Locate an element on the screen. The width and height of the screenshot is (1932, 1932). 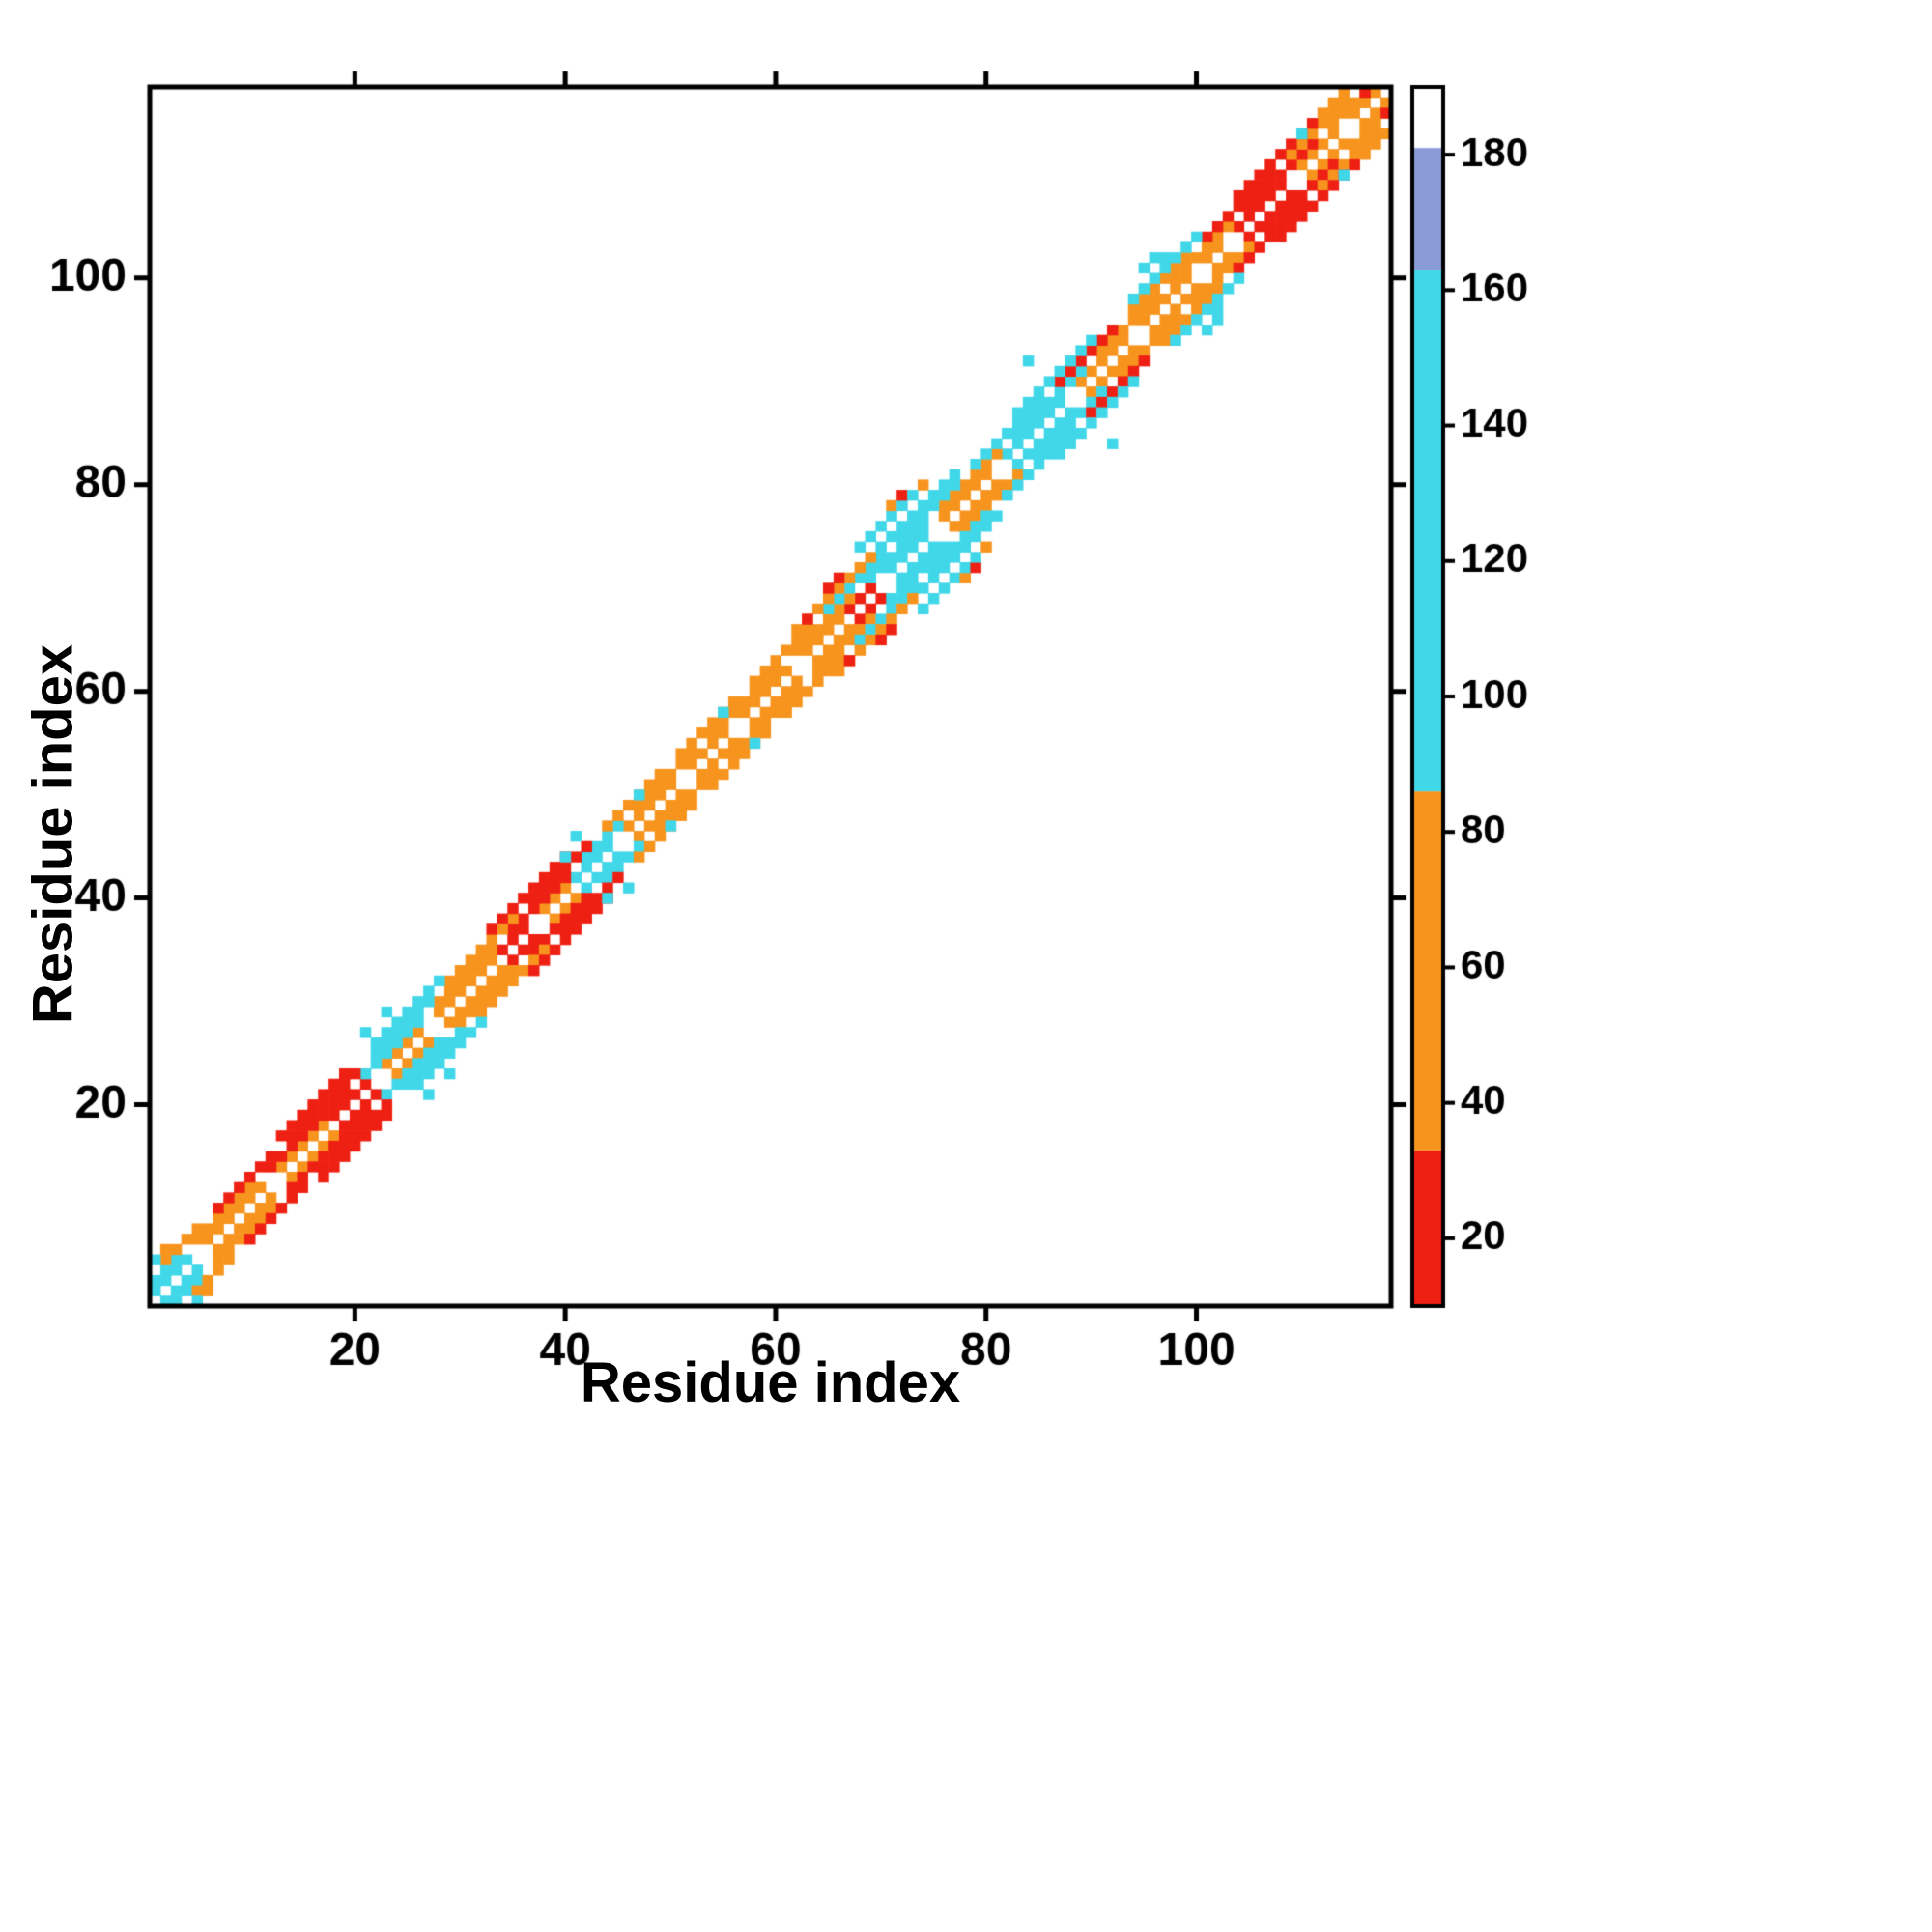
y-axis-label: Residue index is located at coordinates (53, 834).